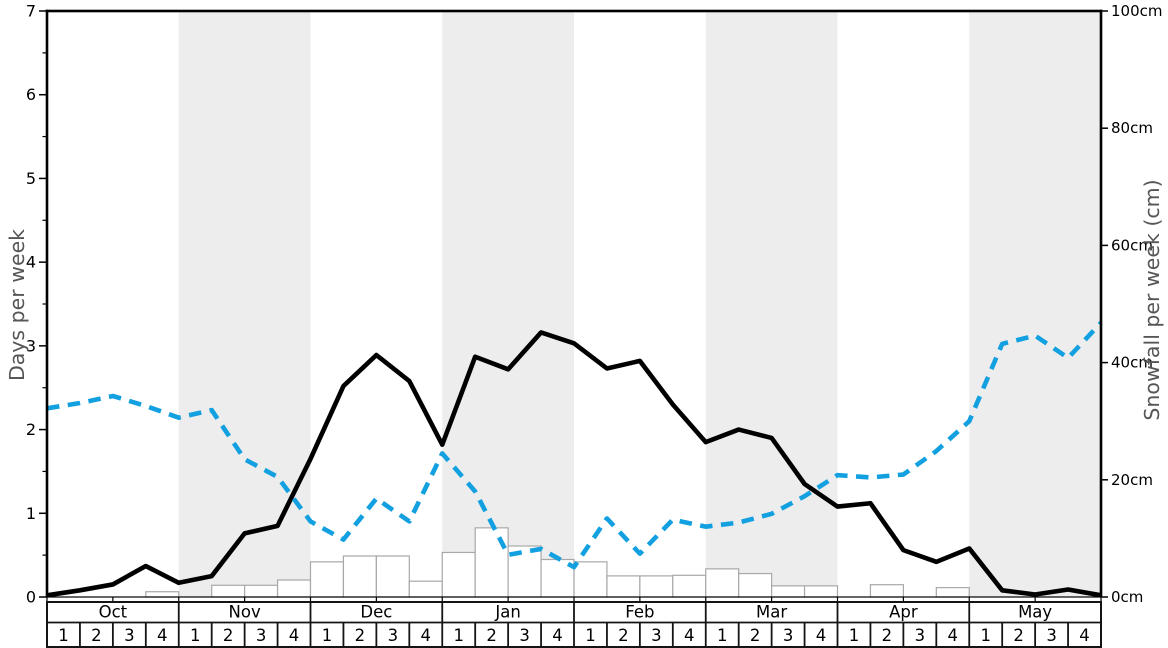 The image size is (1168, 648). Describe the element at coordinates (1152, 300) in the screenshot. I see `right-axis-title: Snowfall per week (cm)` at that location.